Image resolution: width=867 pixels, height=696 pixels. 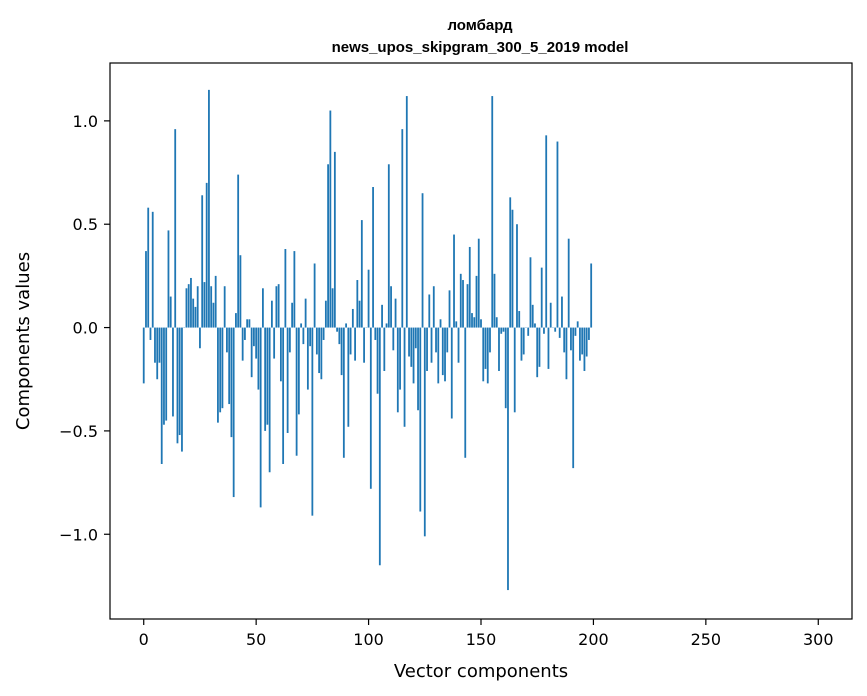 I want to click on y-axis-label: Components values, so click(x=23, y=341).